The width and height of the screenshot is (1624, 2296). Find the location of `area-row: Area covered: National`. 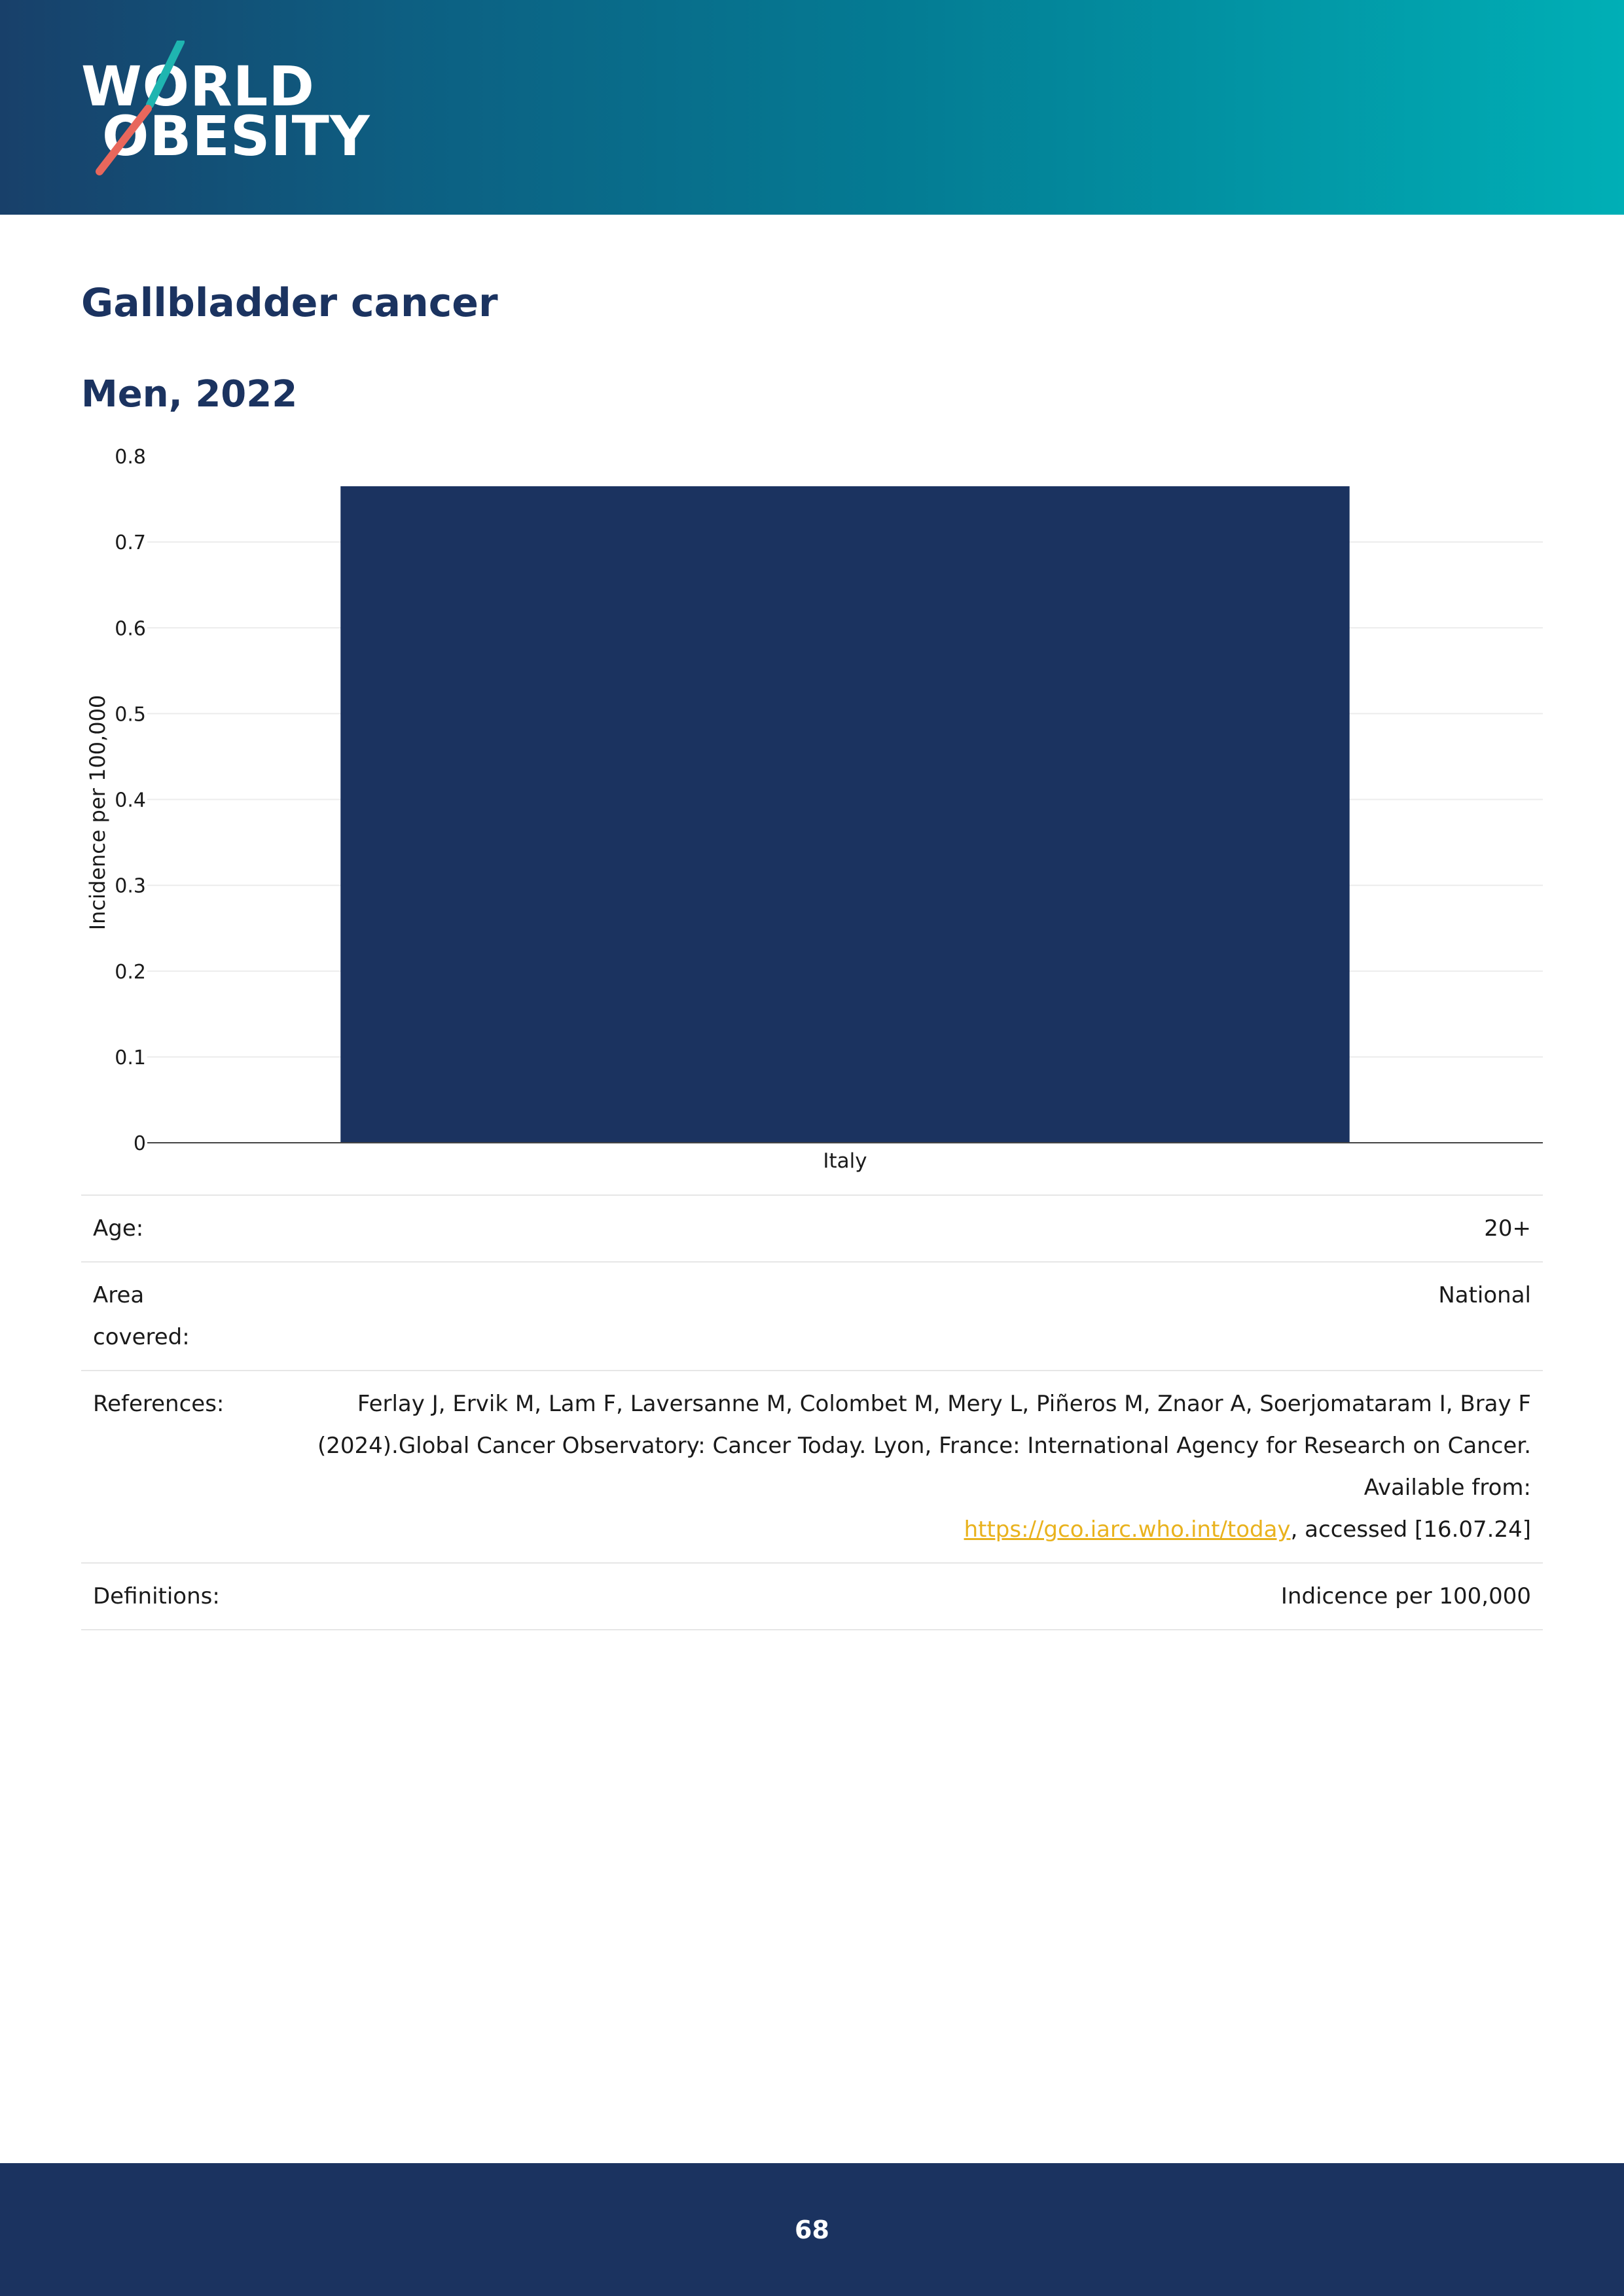

area-row: Area covered: National is located at coordinates (812, 1316).